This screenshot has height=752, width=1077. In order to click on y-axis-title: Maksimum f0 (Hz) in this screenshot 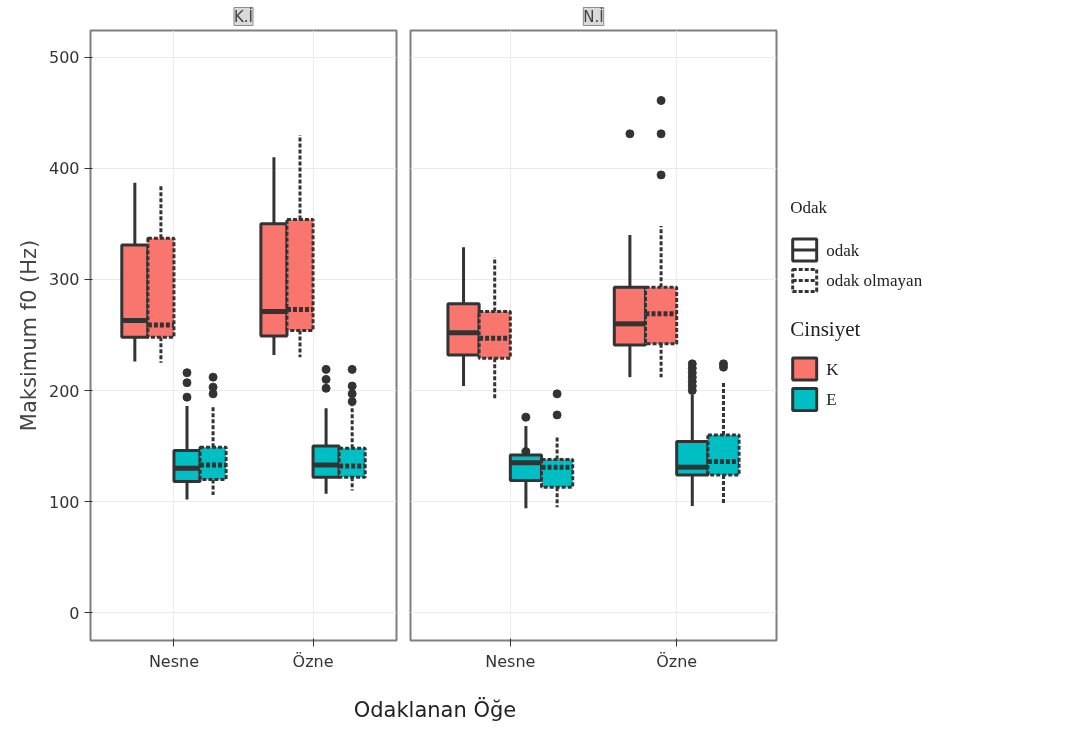, I will do `click(28, 335)`.